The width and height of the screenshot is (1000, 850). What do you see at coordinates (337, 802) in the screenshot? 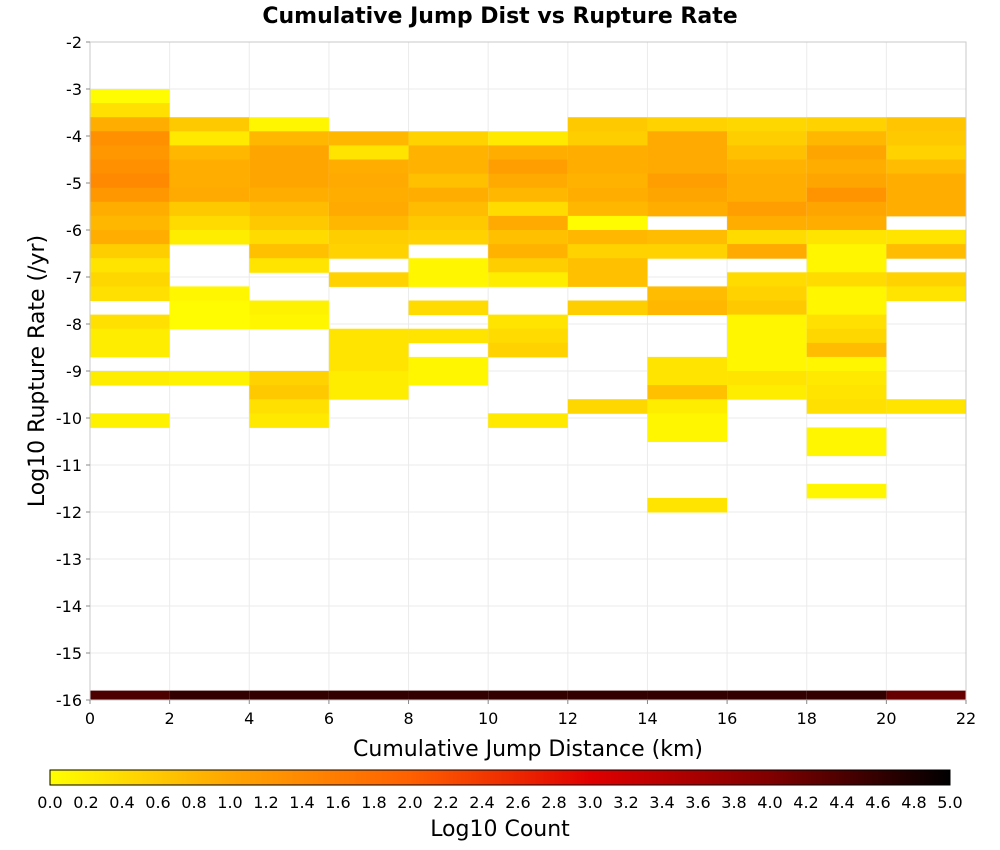
I see `colorbar-tick-label: 1.6` at bounding box center [337, 802].